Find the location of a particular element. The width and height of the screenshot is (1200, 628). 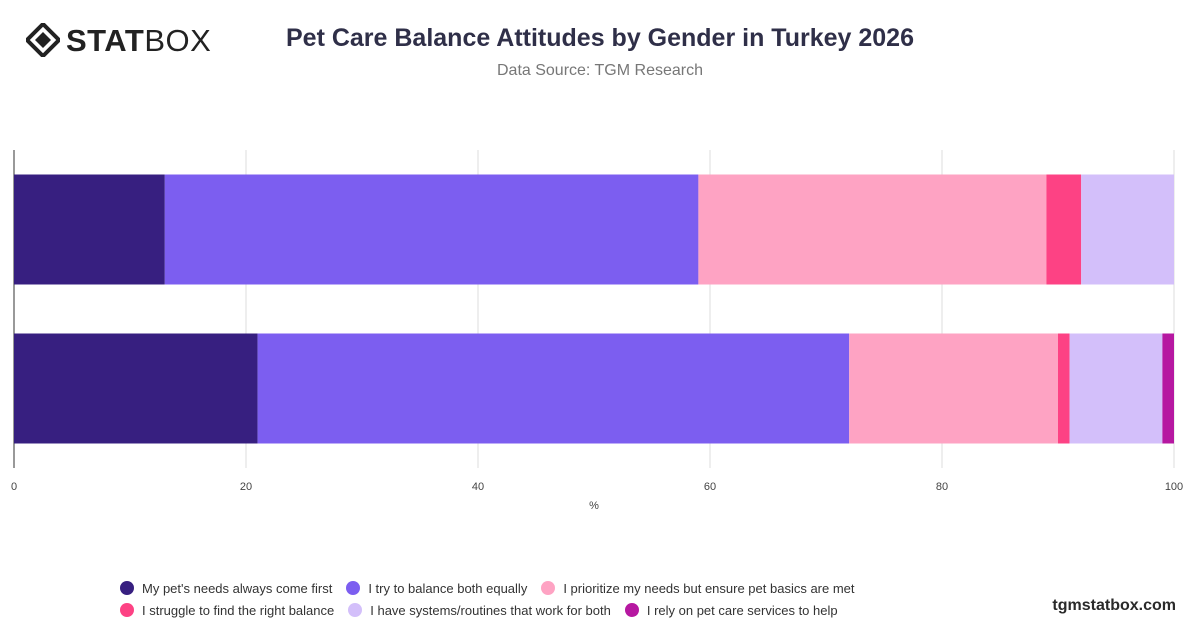

x-tick-label-0: 0 is located at coordinates (14, 487).